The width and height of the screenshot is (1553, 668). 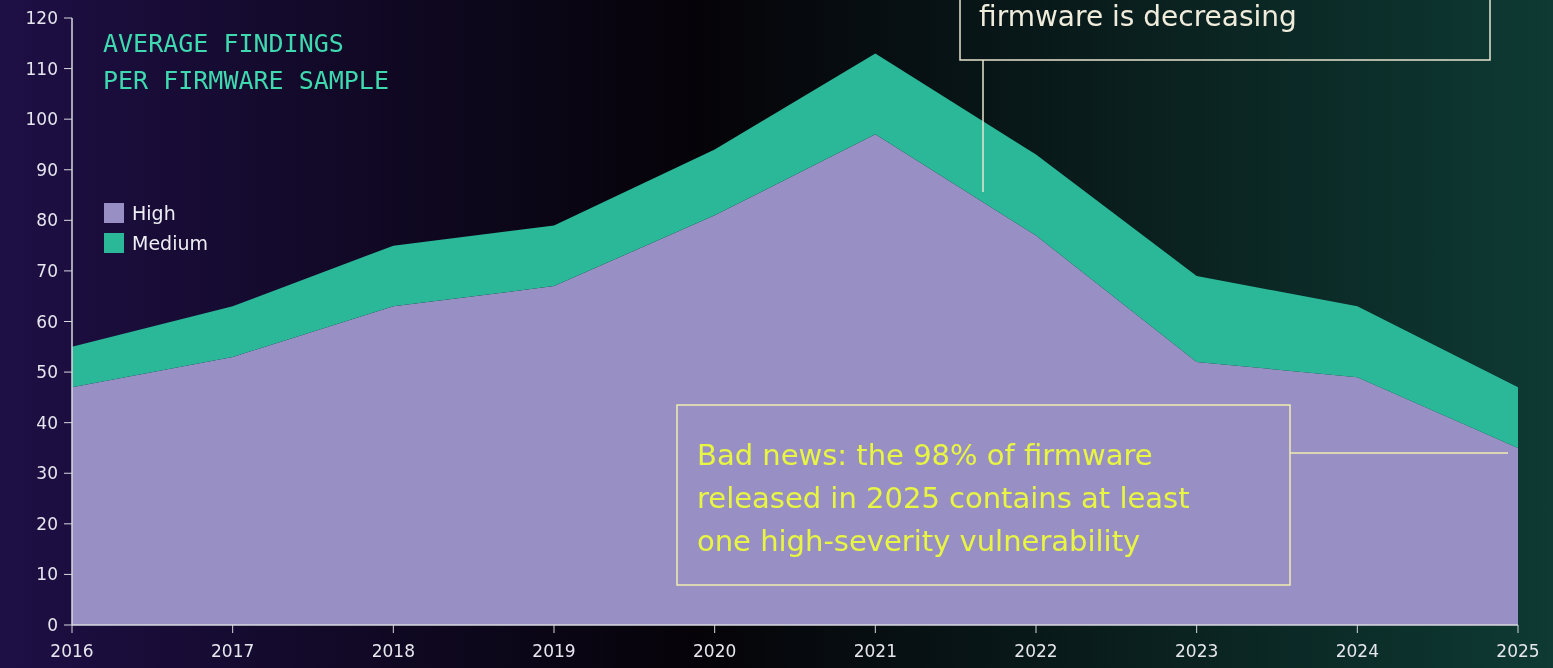 I want to click on x-tick-label: 2022, so click(x=1036, y=651).